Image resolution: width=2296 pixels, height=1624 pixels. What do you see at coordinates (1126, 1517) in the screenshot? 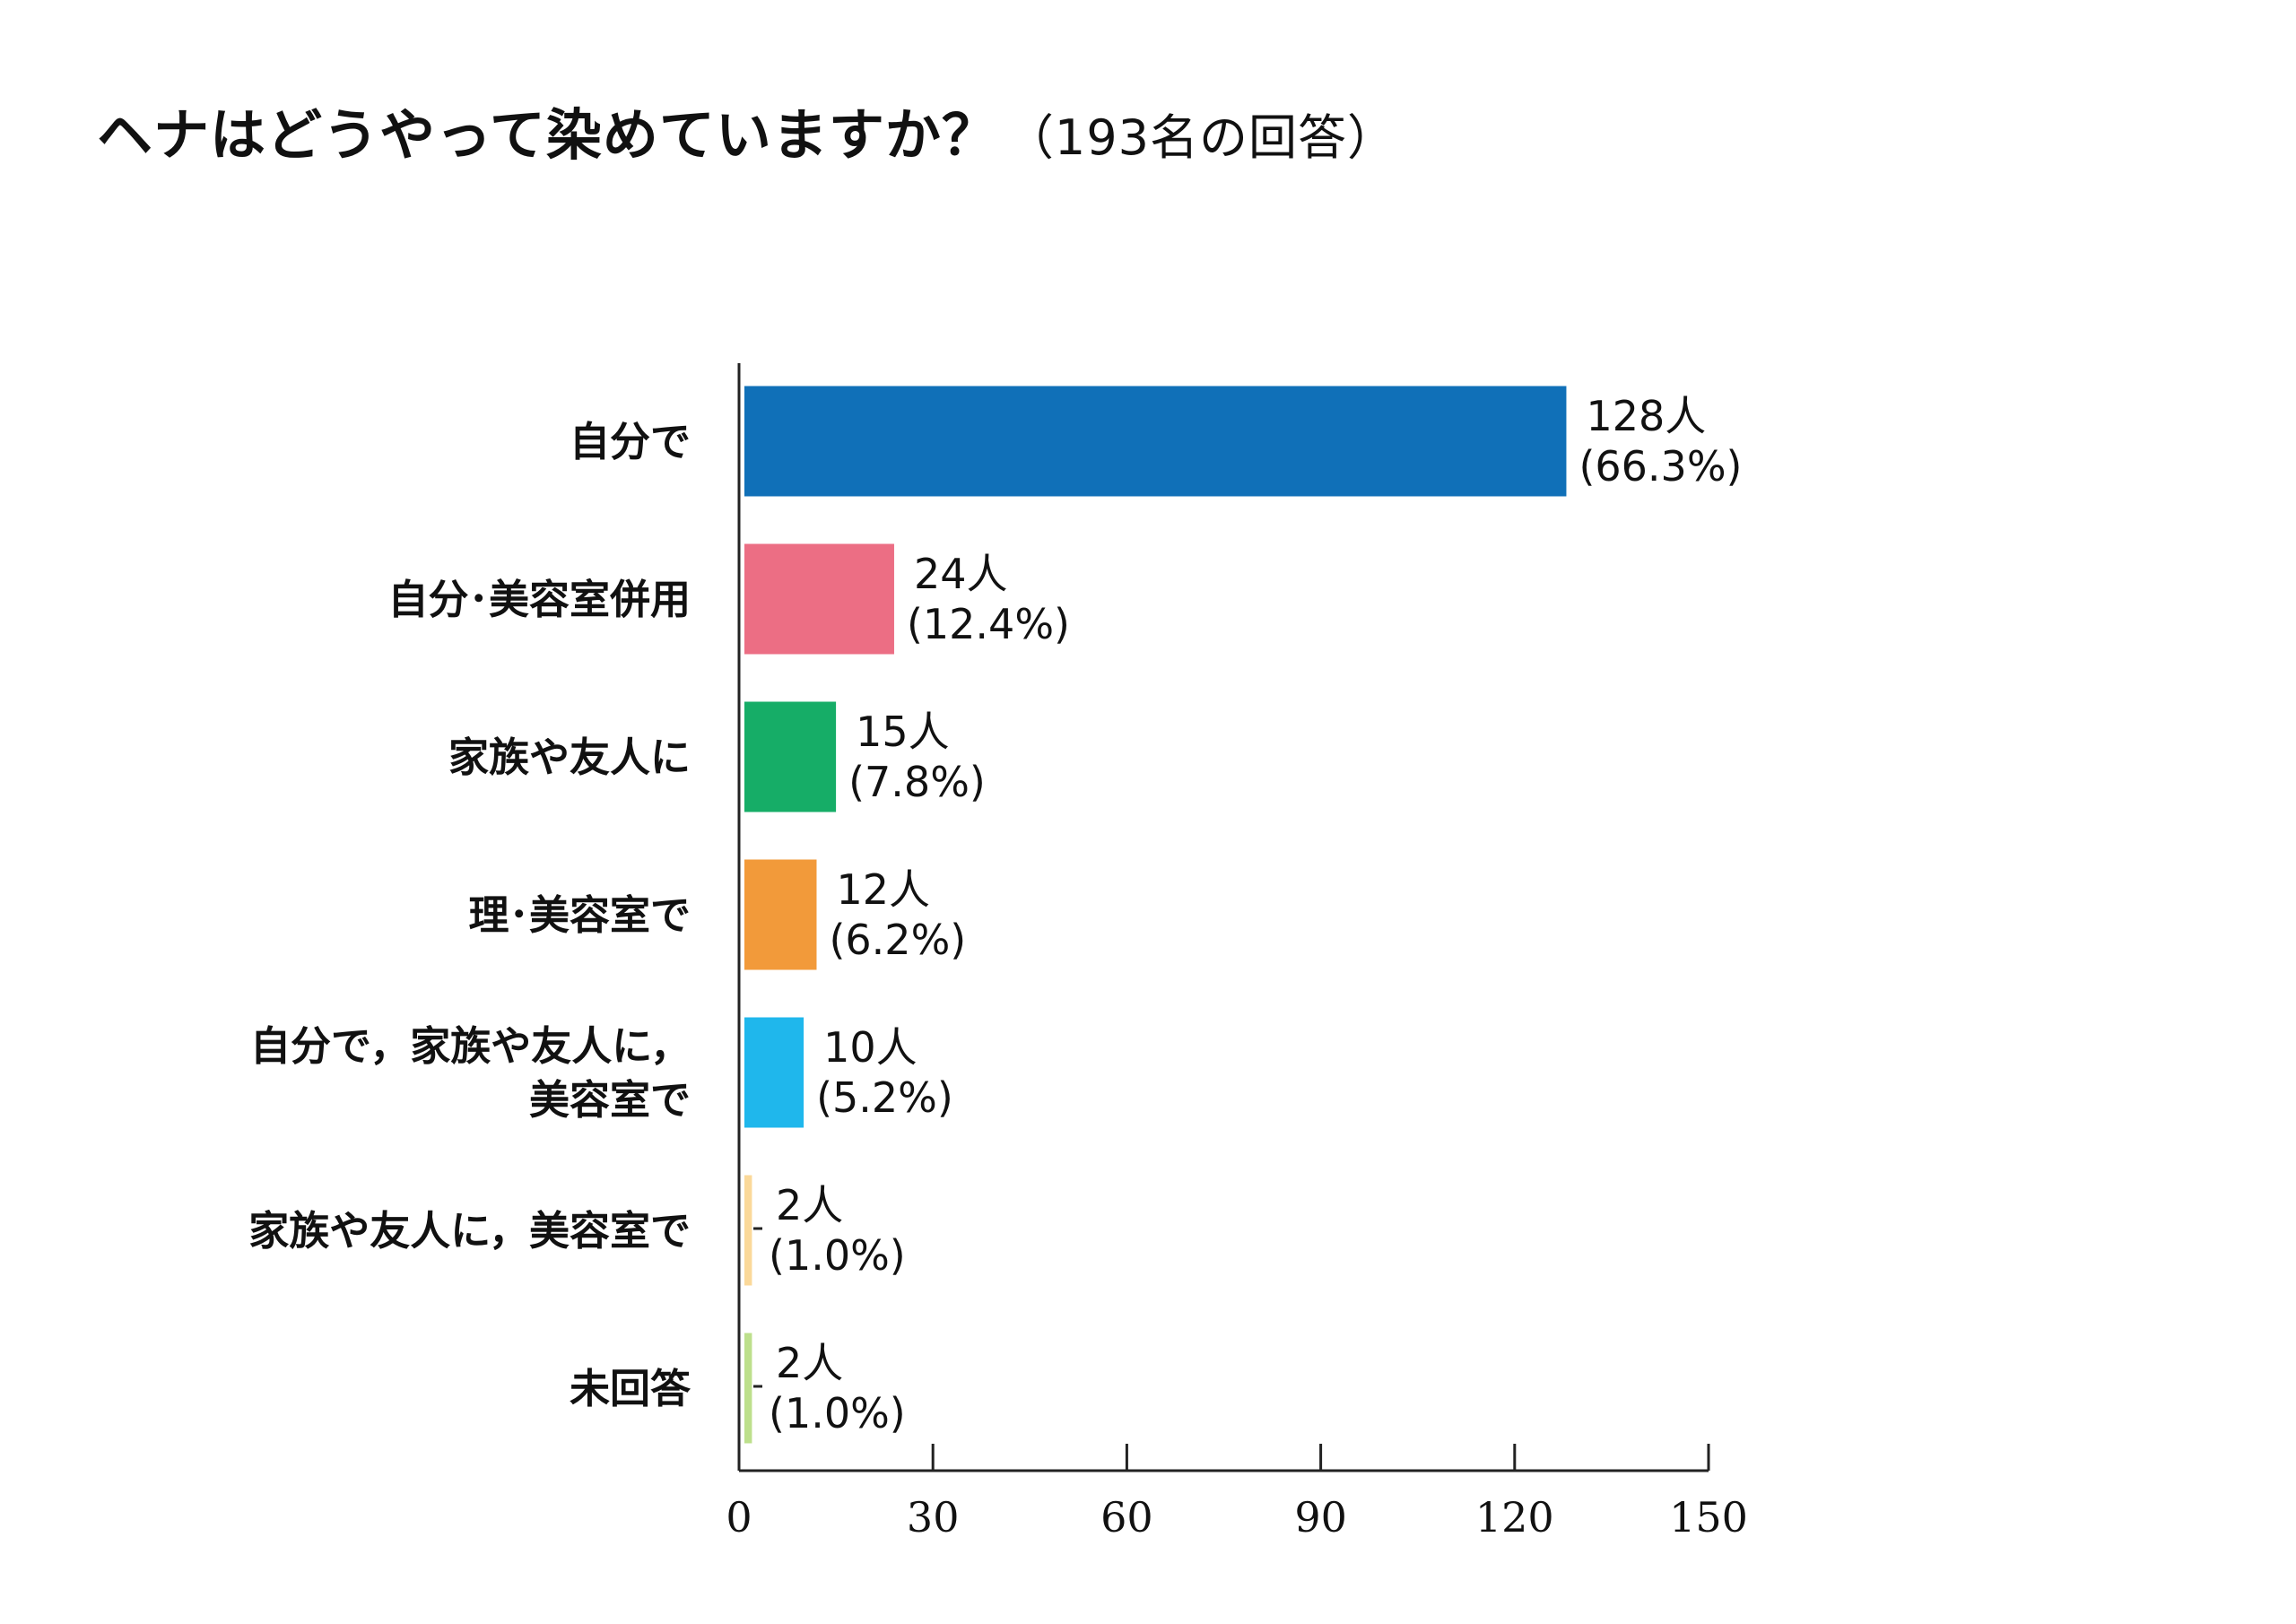
I see `x-tick-label: 60` at bounding box center [1126, 1517].